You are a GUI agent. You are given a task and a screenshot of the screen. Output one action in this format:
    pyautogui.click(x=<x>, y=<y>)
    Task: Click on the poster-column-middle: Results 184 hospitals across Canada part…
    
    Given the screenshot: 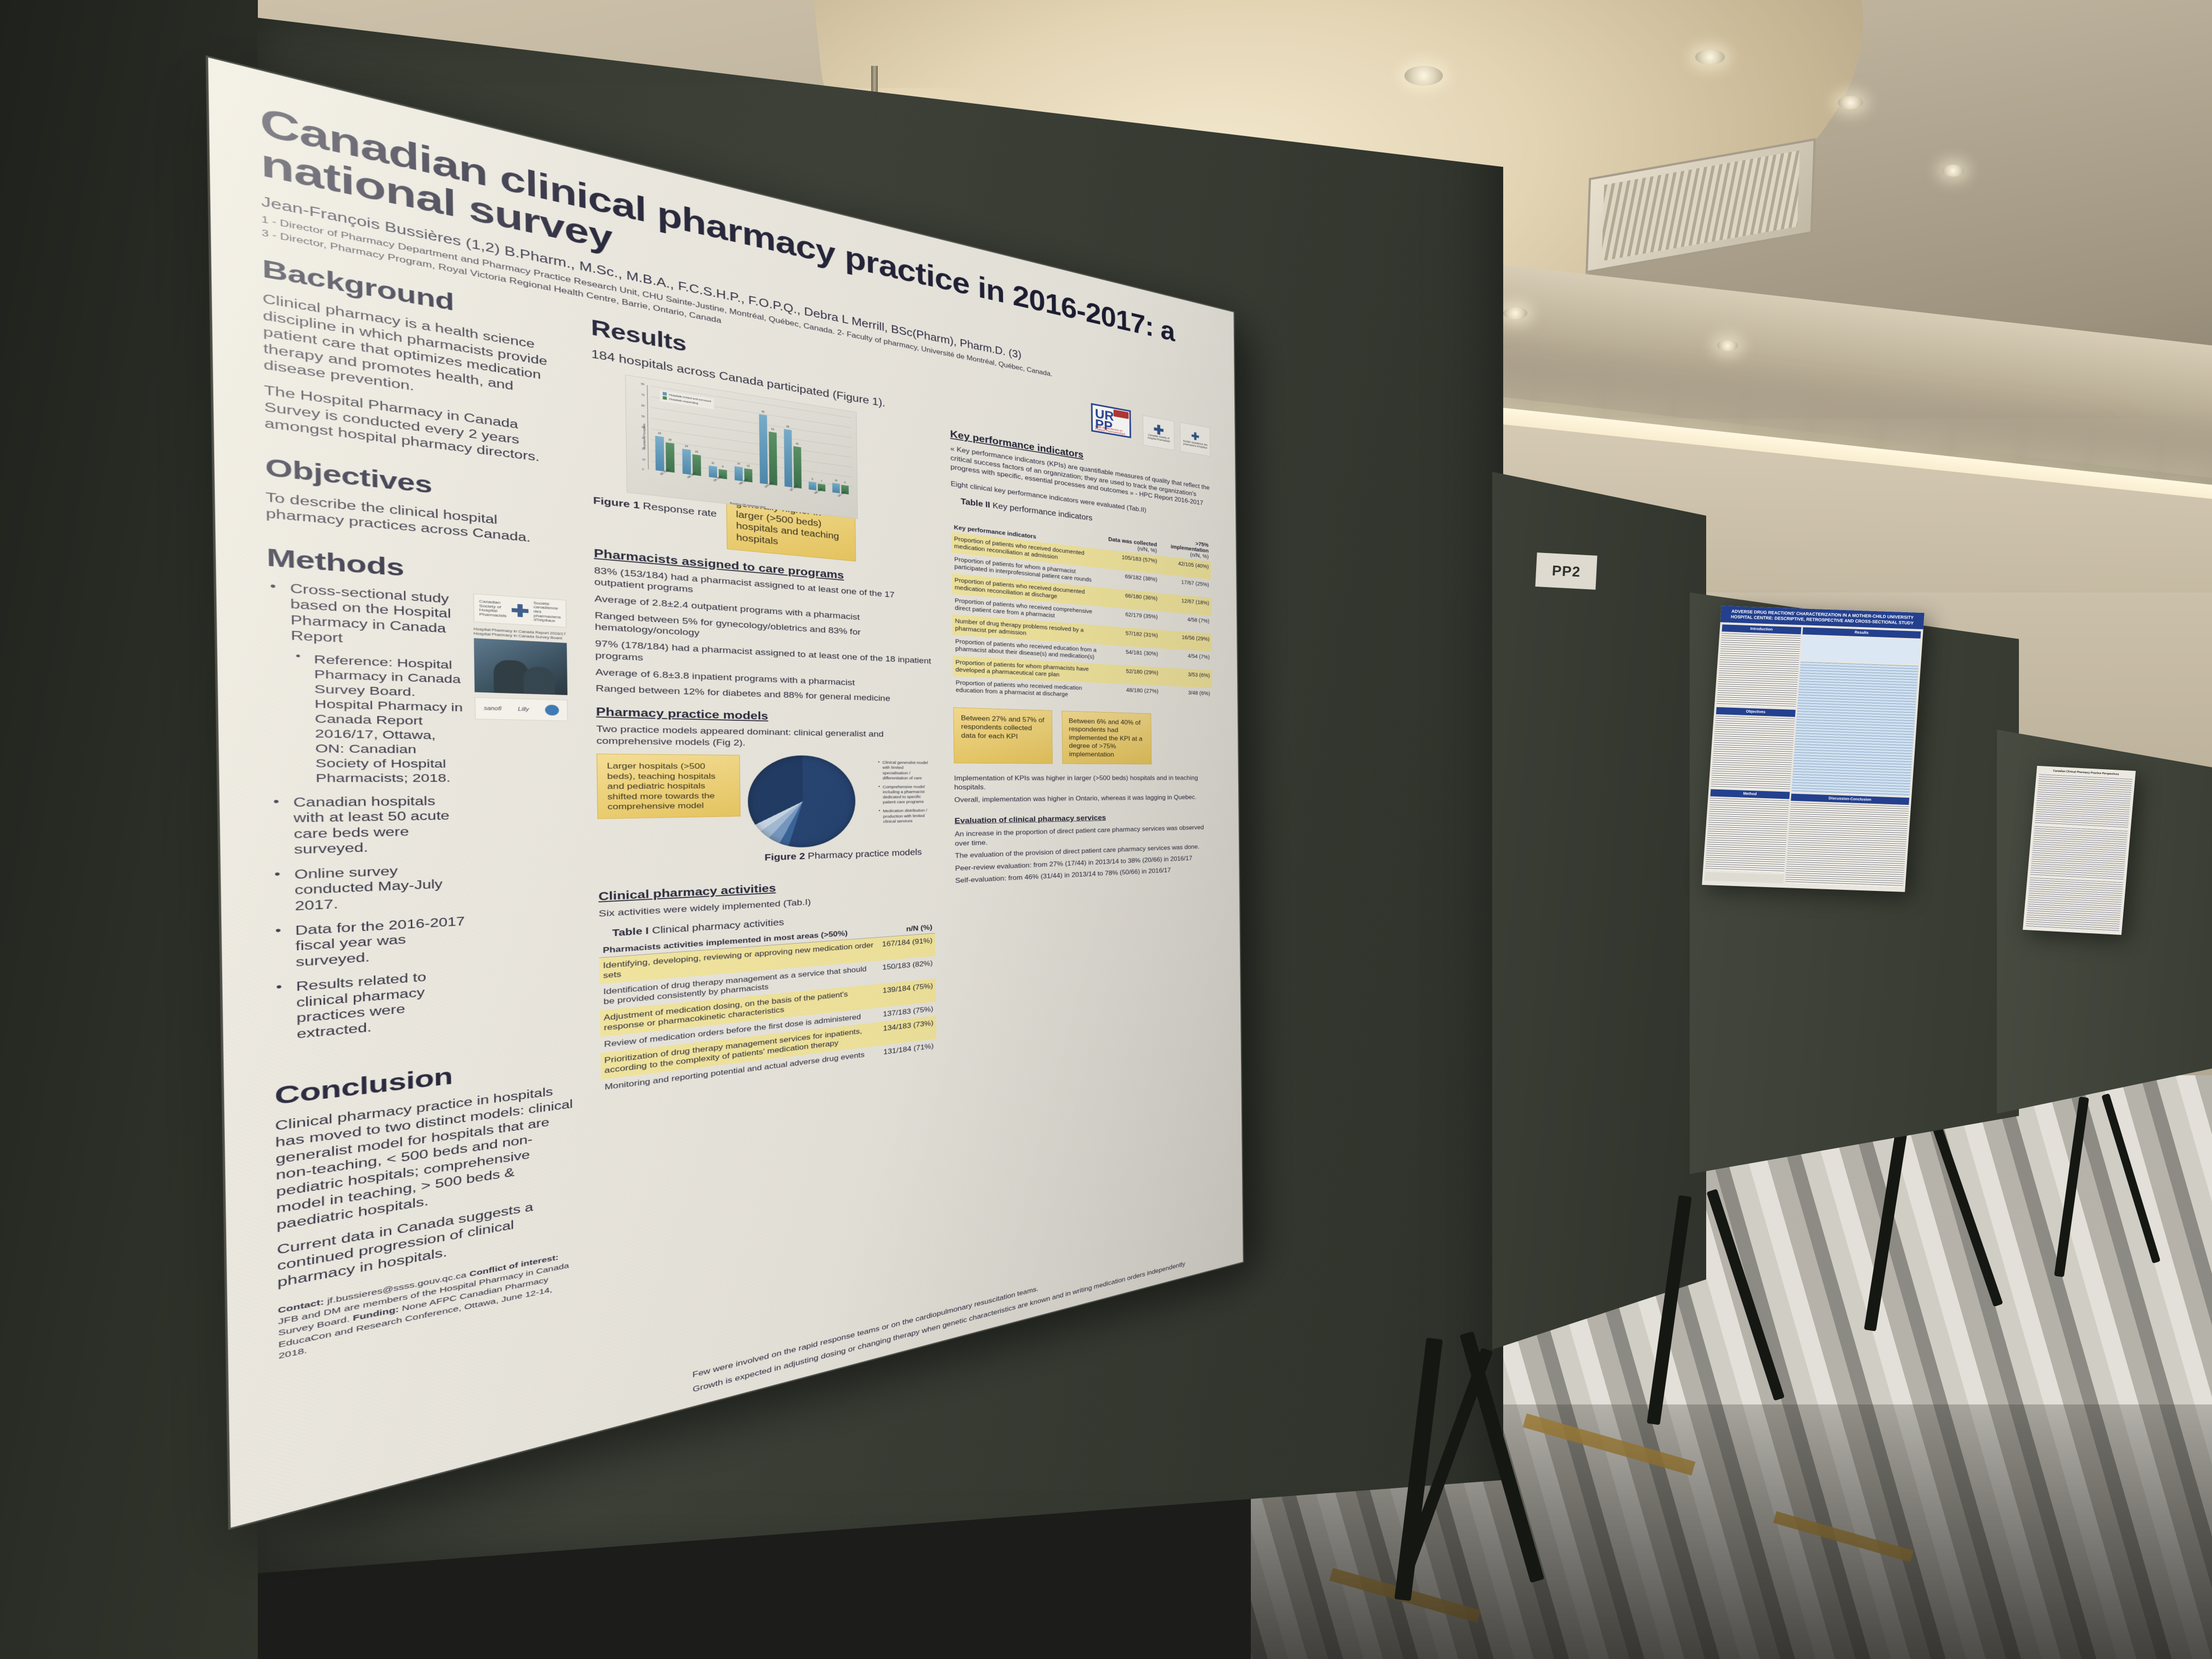 What is the action you would take?
    pyautogui.click(x=765, y=804)
    